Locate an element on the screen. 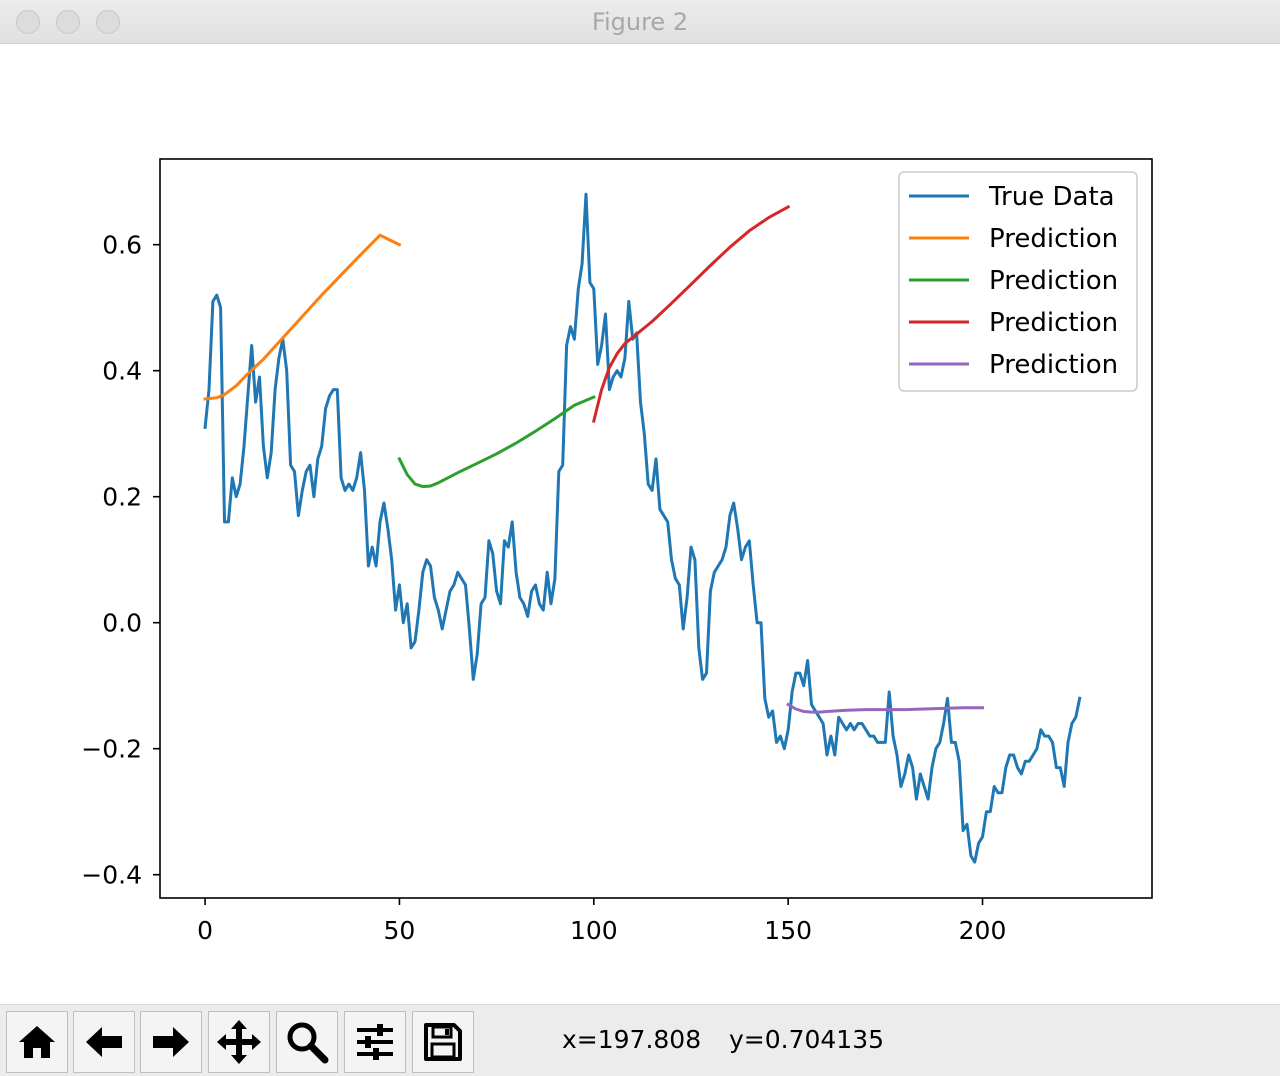 This screenshot has width=1280, height=1076. navigation-toolbar: x=197.808 y=0.704135 is located at coordinates (640, 1040).